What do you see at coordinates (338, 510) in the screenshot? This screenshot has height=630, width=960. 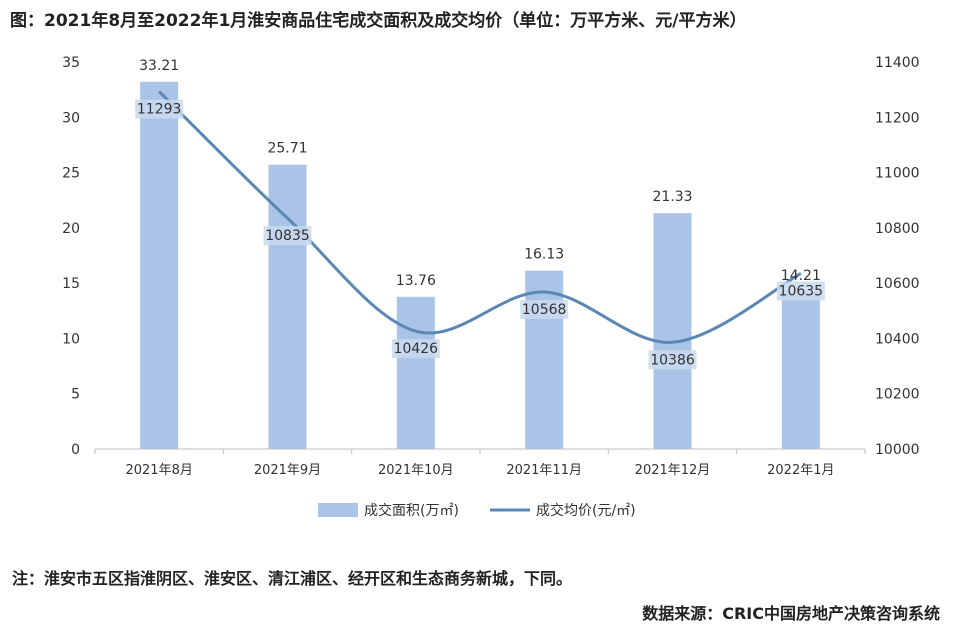 I see `legend-bar-swatch` at bounding box center [338, 510].